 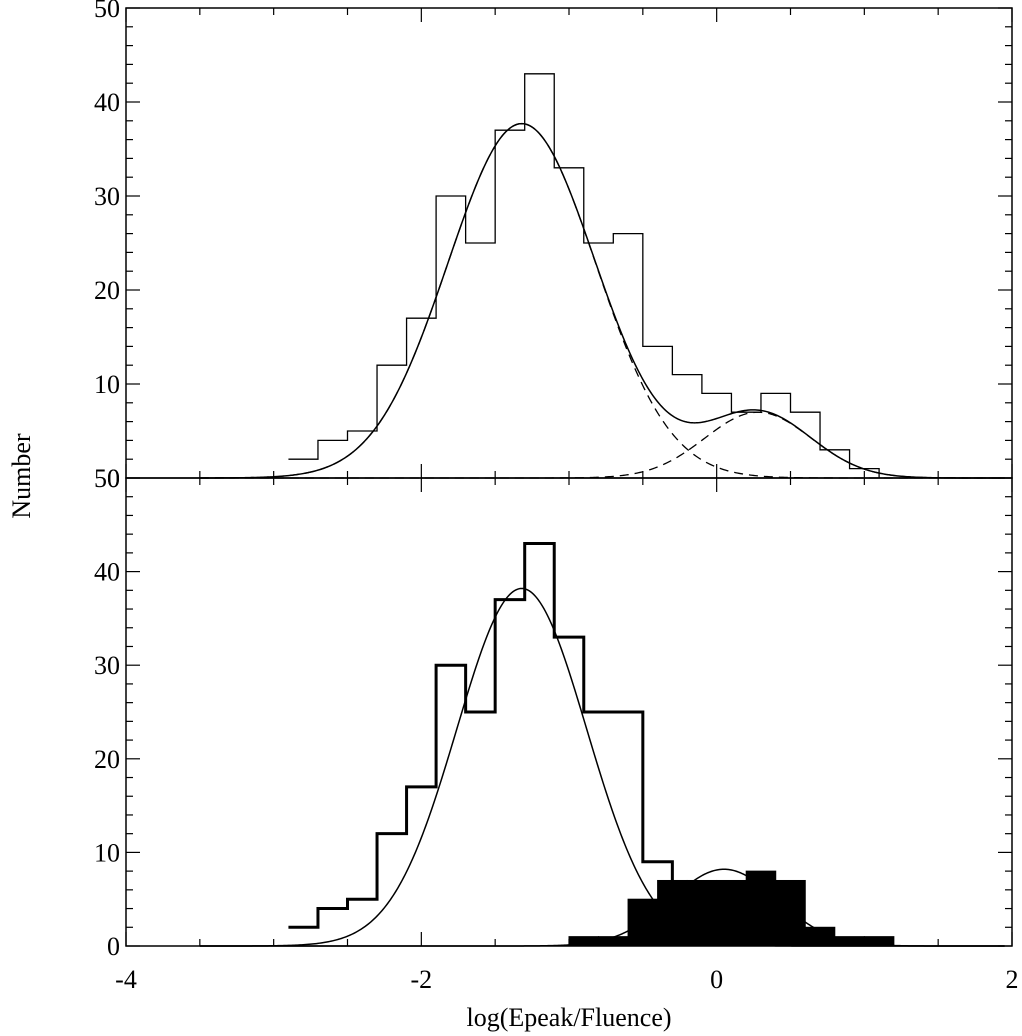 What do you see at coordinates (21, 476) in the screenshot?
I see `y-axis-title: Number` at bounding box center [21, 476].